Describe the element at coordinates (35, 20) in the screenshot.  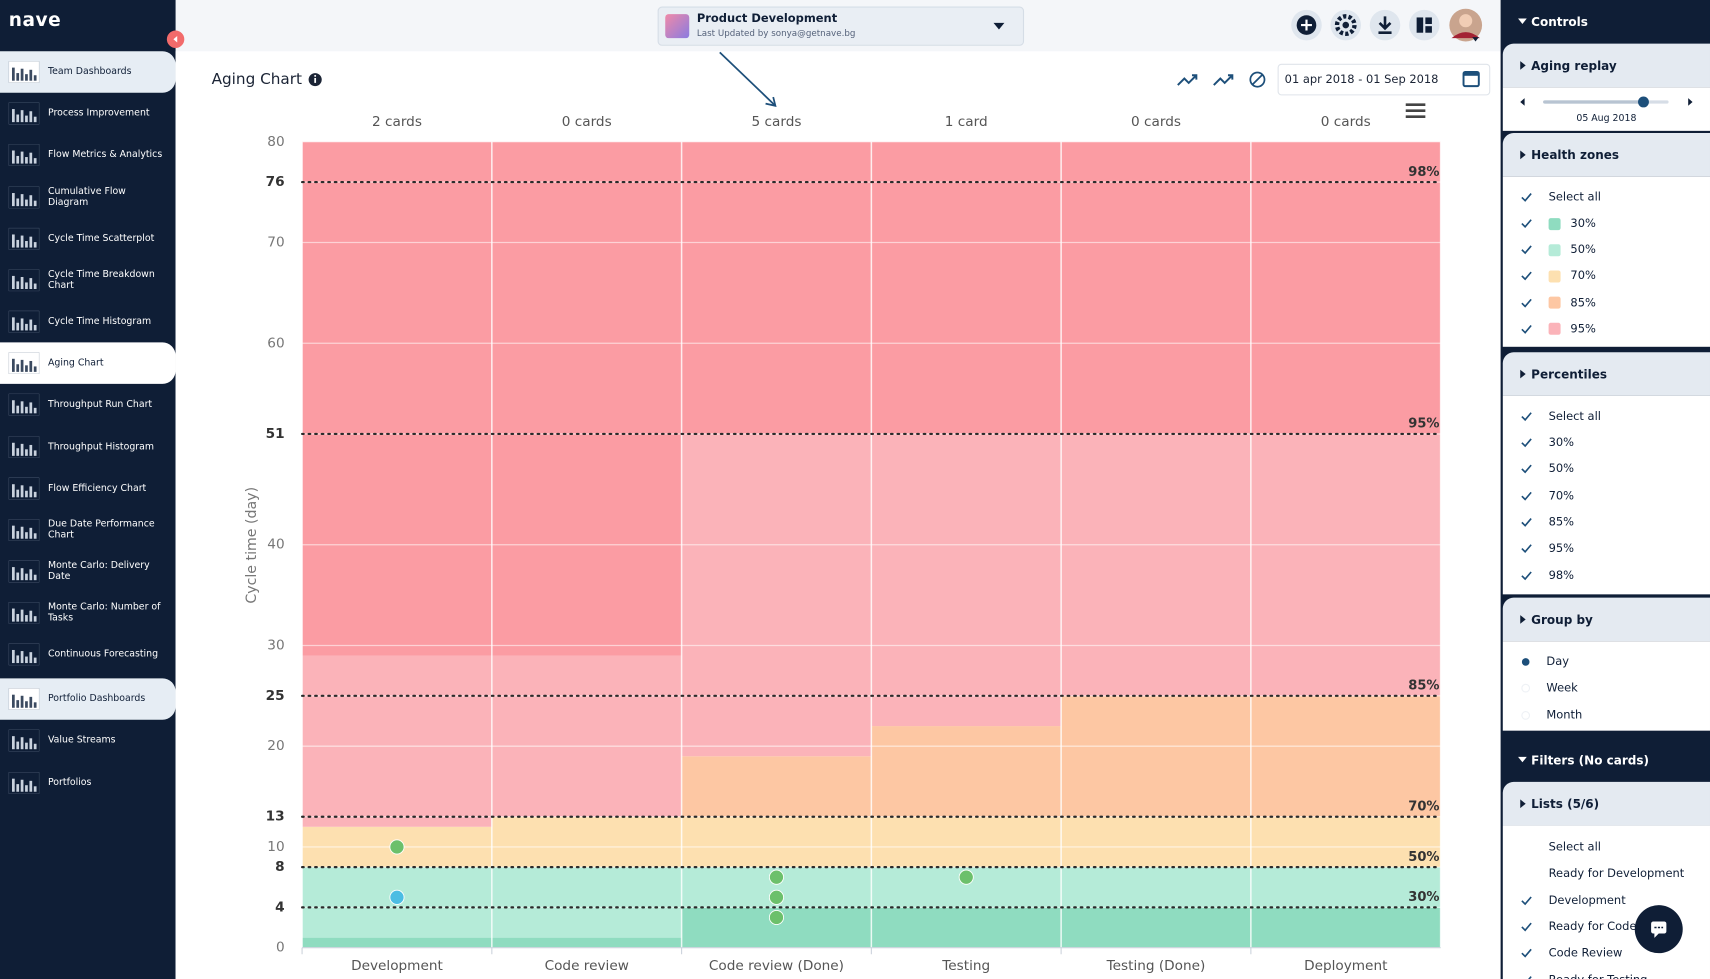
I see `logo: nave` at that location.